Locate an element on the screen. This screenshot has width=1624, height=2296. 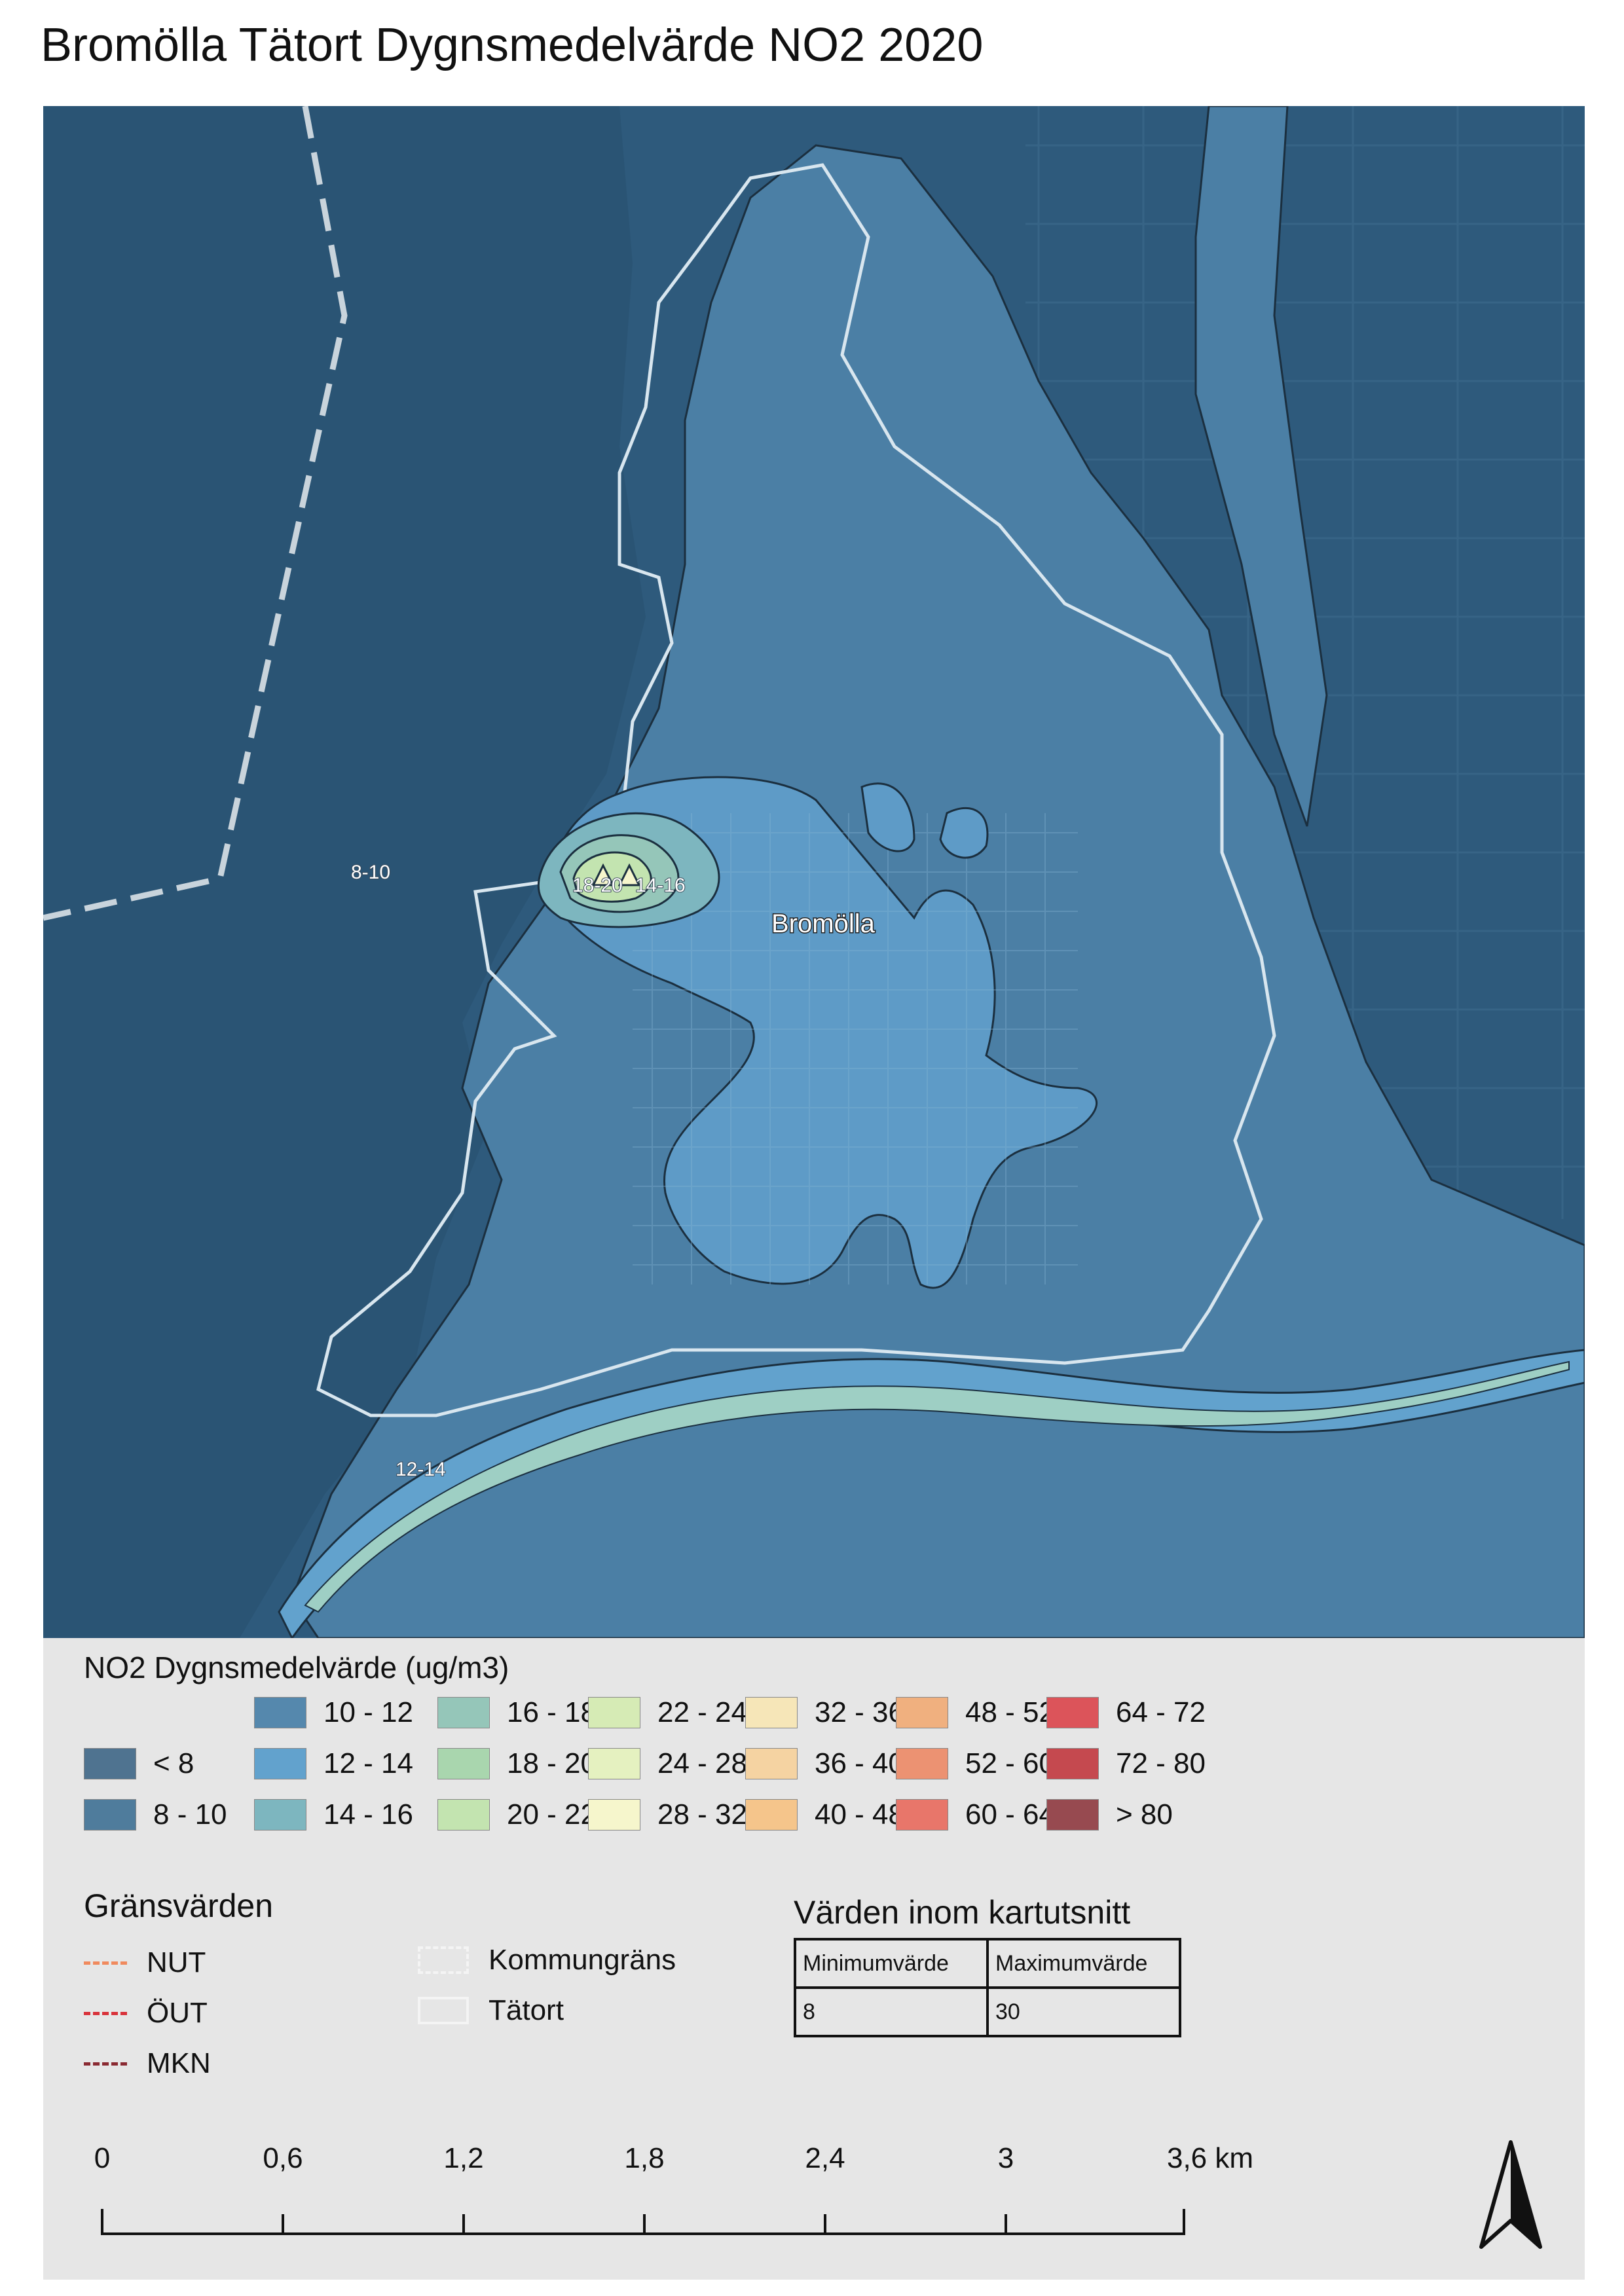
mkn-line-symbol is located at coordinates (105, 2064).